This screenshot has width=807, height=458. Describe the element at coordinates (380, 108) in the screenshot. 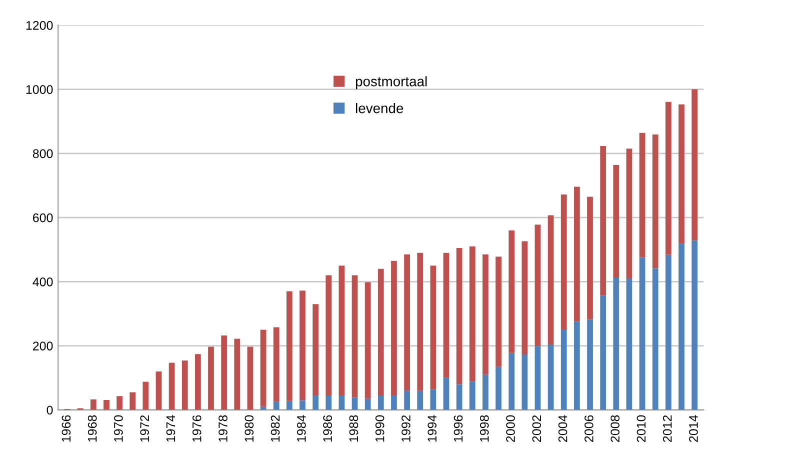

I see `legend-label: levende` at that location.